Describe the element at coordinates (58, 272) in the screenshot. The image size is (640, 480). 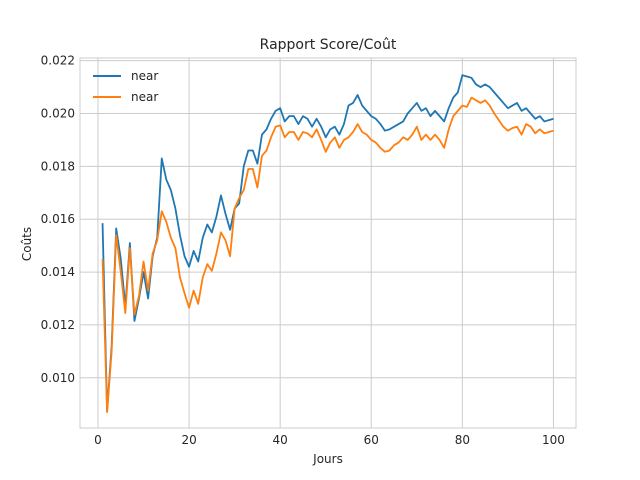
I see `y-tick-label: 0.014` at that location.